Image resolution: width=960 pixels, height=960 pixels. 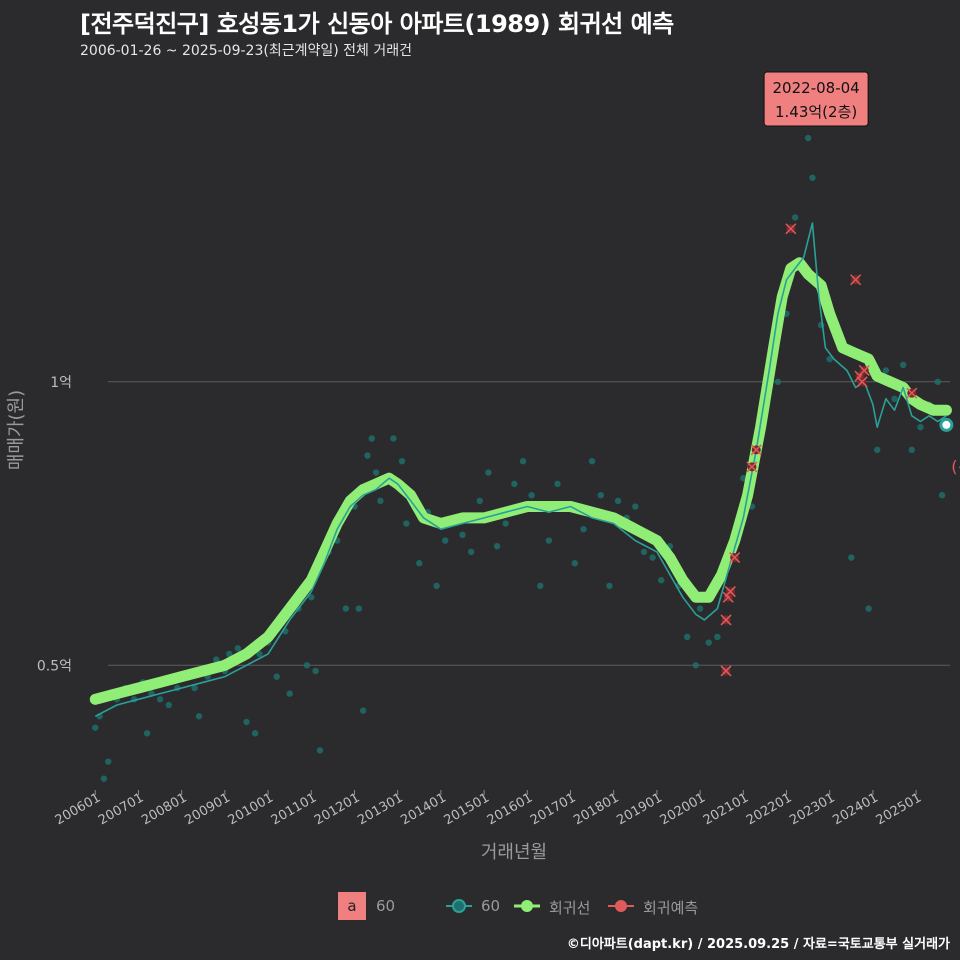 I want to click on x-tick-label: 200601, so click(x=78, y=809).